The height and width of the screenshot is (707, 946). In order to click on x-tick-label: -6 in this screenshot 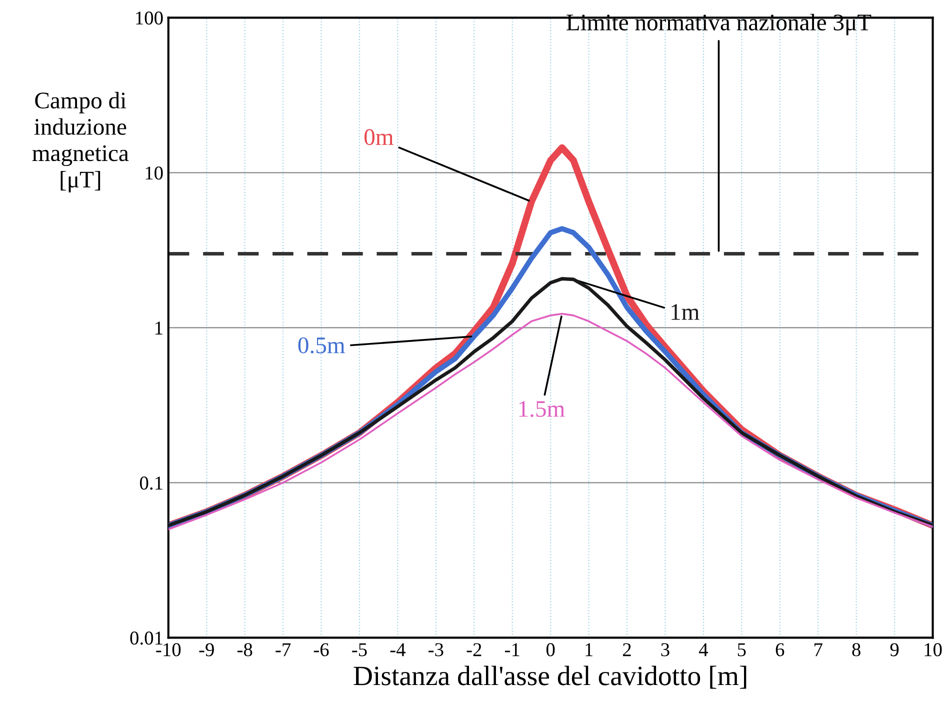, I will do `click(321, 649)`.